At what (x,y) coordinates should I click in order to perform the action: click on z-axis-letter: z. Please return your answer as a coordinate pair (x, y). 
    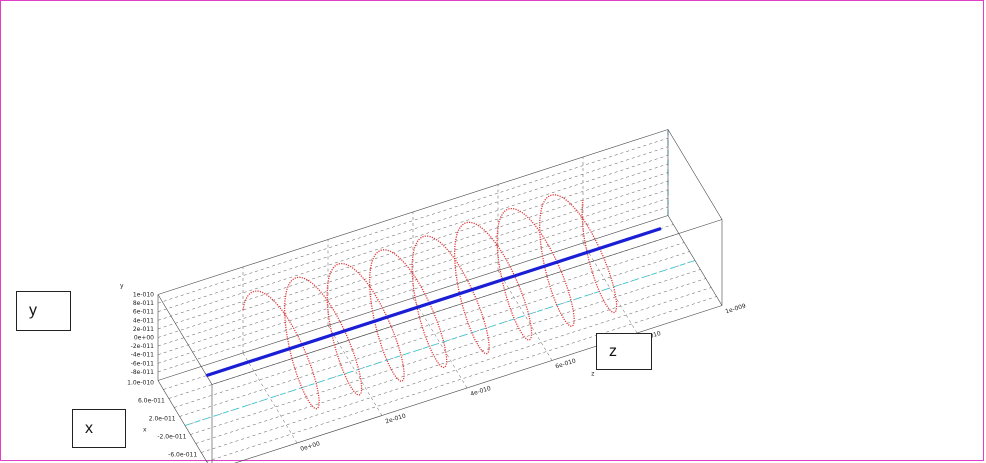
    Looking at the image, I should click on (592, 374).